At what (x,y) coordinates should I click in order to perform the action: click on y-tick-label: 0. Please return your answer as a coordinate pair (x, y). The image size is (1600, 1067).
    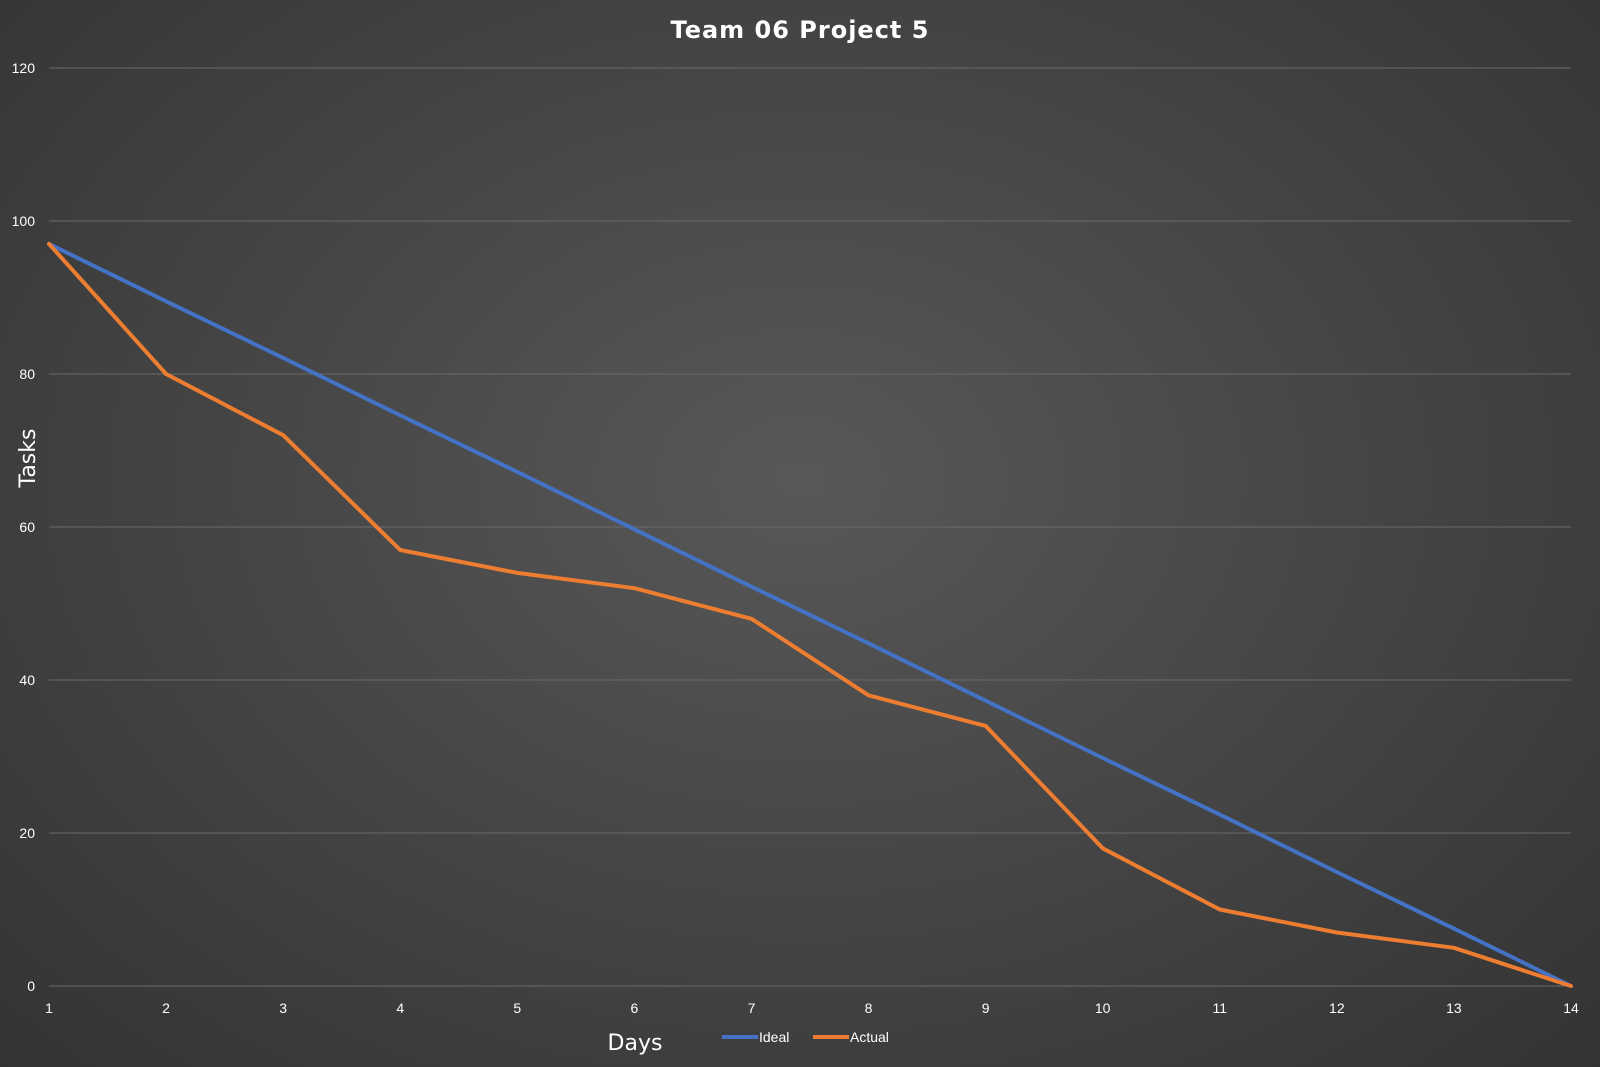
    Looking at the image, I should click on (31, 986).